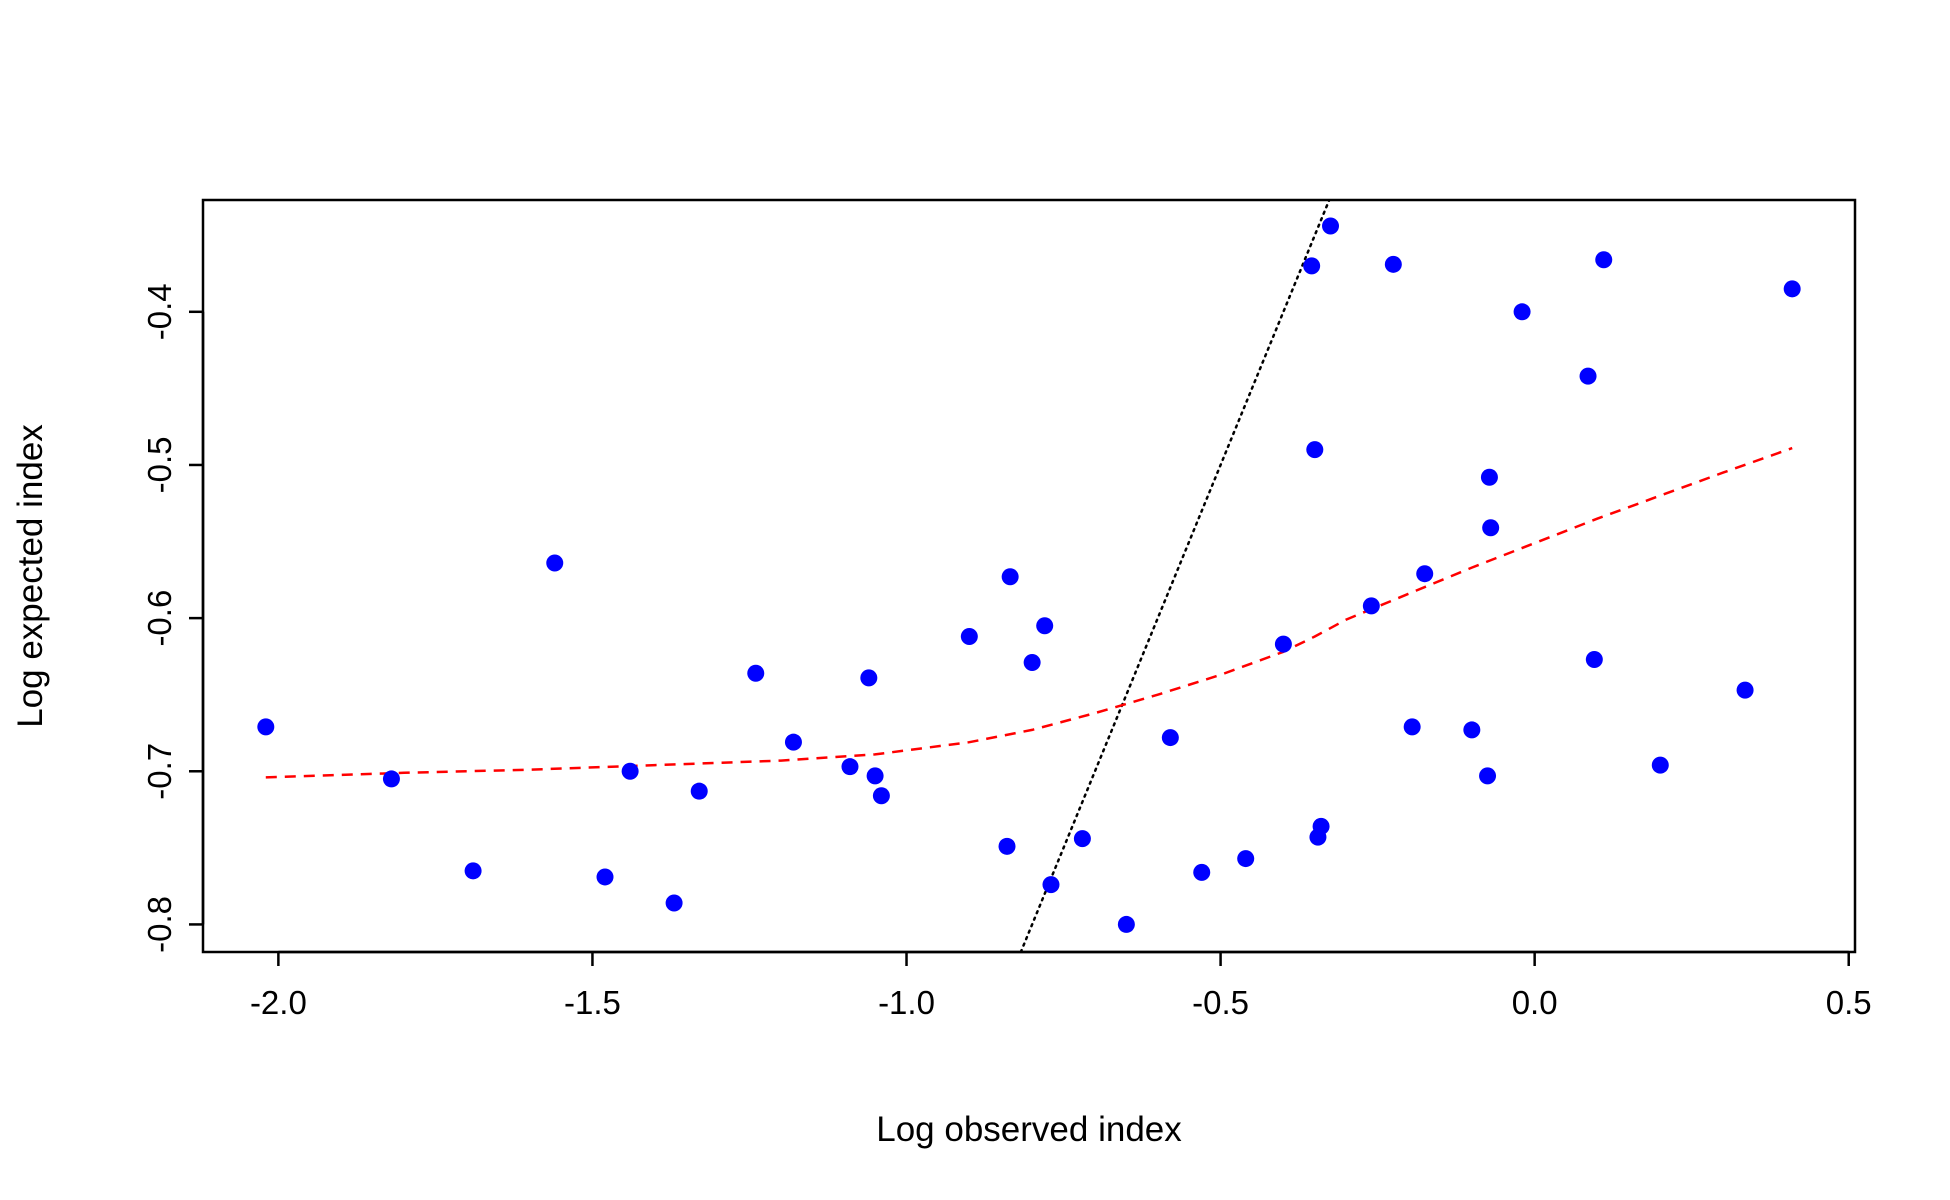  I want to click on x-tick-label-2: -1.0, so click(906, 1002).